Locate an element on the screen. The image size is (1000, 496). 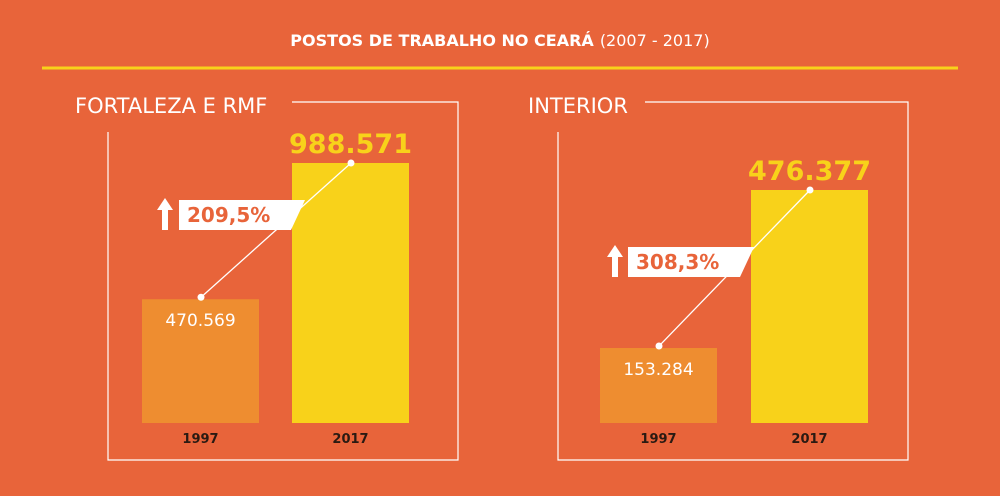
value-label-1997: 470.569 is located at coordinates (200, 321).